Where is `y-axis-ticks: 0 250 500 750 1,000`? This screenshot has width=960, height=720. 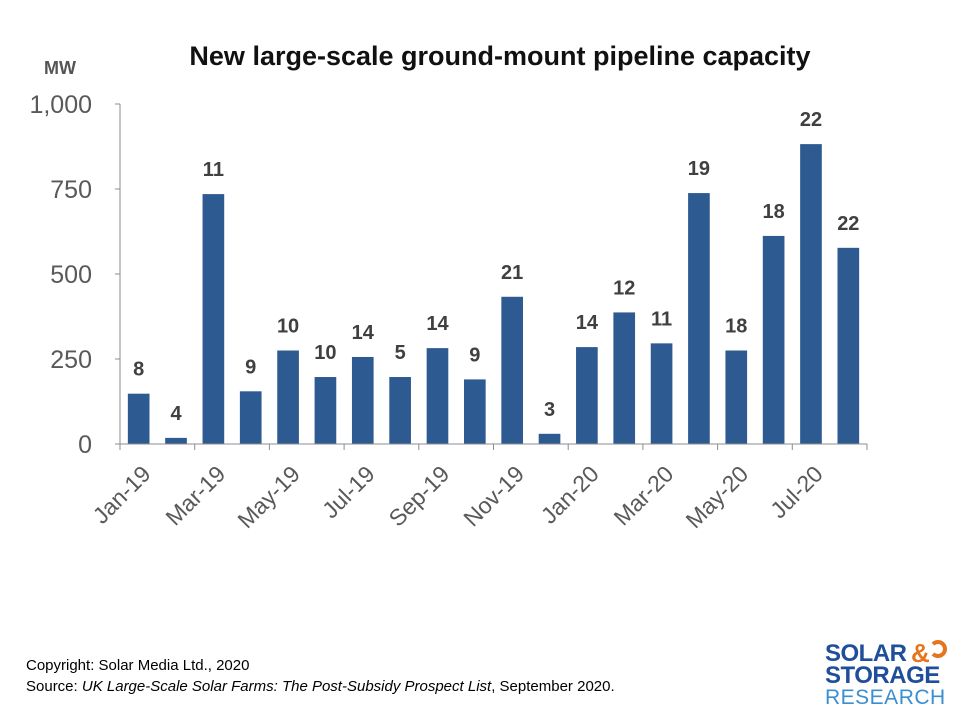
y-axis-ticks: 0 250 500 750 1,000 is located at coordinates (74, 275).